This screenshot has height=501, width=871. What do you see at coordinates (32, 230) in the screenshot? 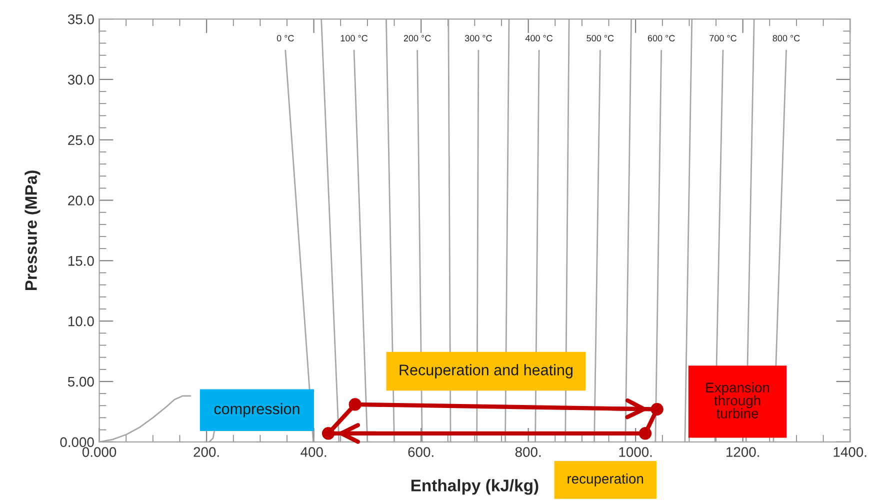
I see `y-axis-title: Pressure (MPa)` at bounding box center [32, 230].